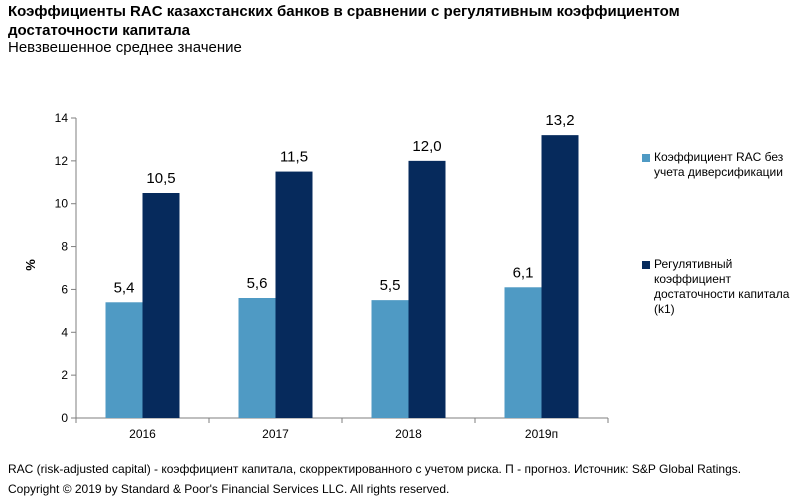  Describe the element at coordinates (124, 287) in the screenshot. I see `data-label-series1: 5,4` at that location.